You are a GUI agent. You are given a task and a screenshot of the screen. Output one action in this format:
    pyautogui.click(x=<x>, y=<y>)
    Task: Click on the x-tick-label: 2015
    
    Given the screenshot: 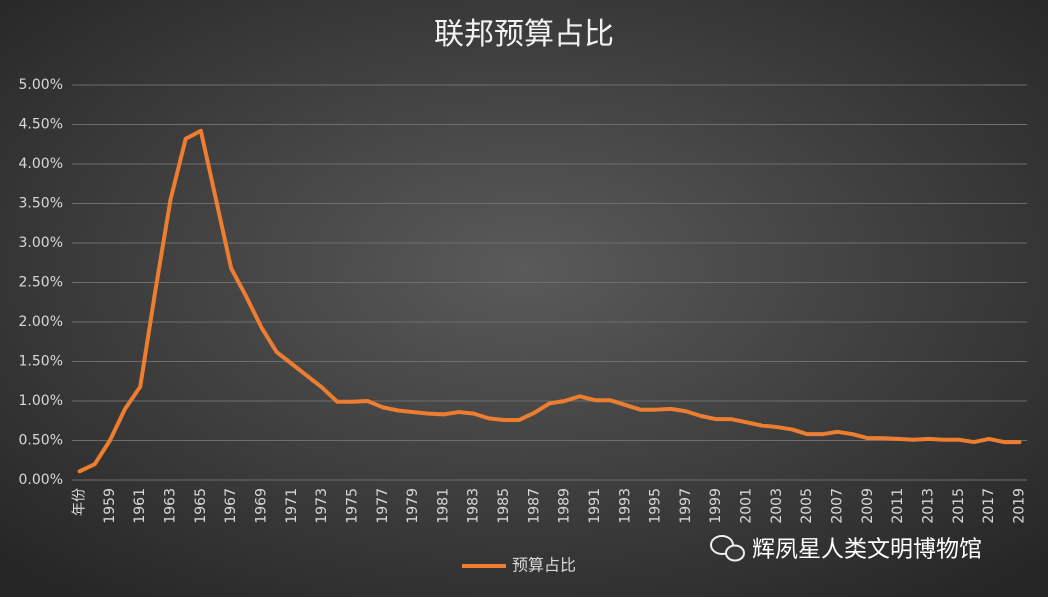 What is the action you would take?
    pyautogui.click(x=959, y=506)
    